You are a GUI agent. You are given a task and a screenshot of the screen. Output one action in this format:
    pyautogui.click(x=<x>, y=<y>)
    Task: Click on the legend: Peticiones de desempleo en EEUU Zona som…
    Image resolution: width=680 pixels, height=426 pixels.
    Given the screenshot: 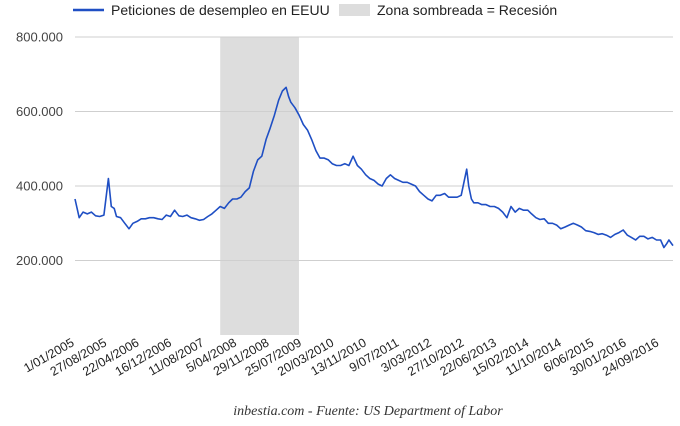 What is the action you would take?
    pyautogui.click(x=315, y=10)
    